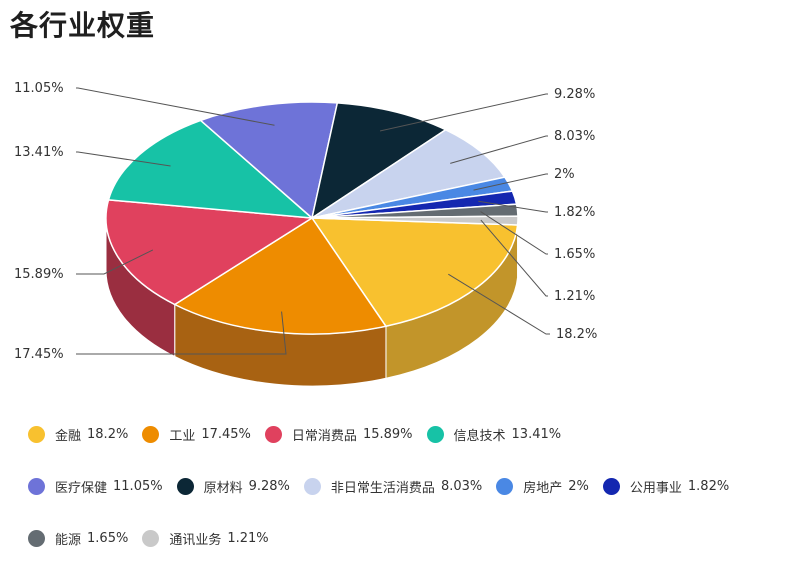 The height and width of the screenshot is (580, 800). Describe the element at coordinates (574, 94) in the screenshot. I see `slice-label-原材料: 9.28%` at that location.